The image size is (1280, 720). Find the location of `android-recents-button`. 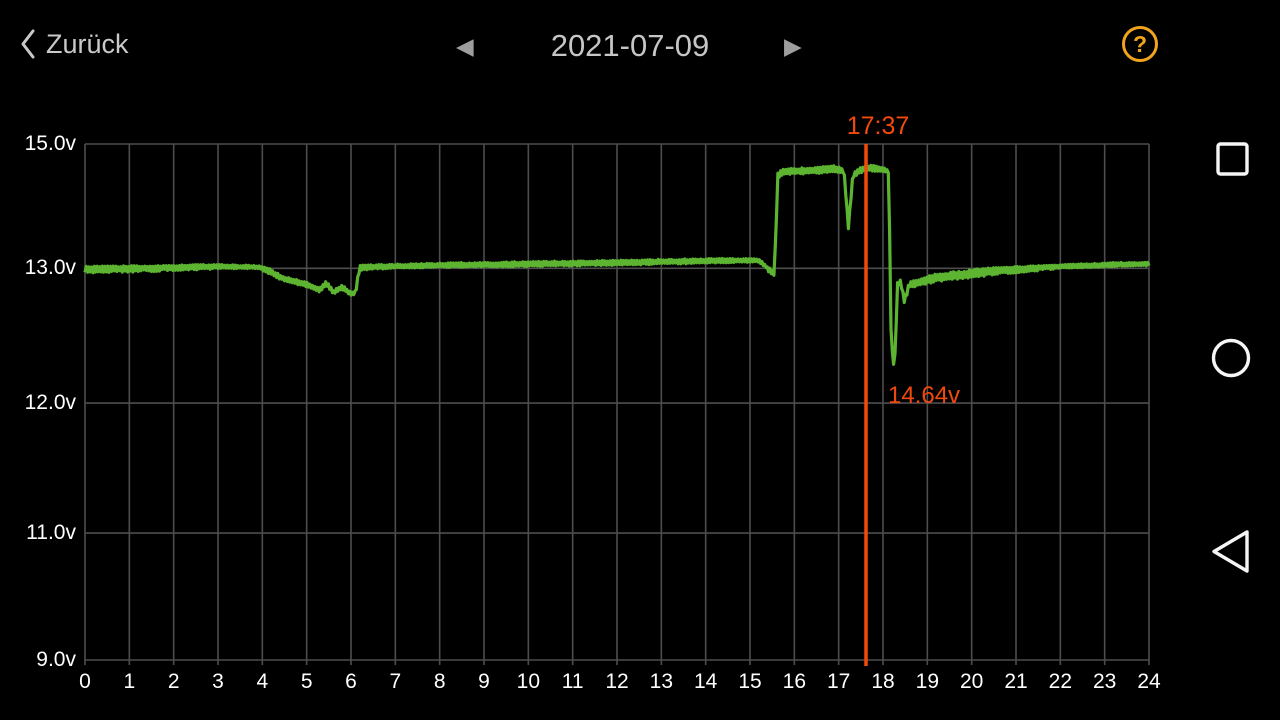

android-recents-button is located at coordinates (1232, 160).